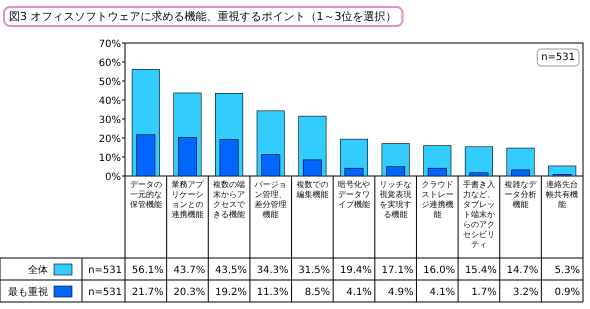  I want to click on y-tick-label: 30%, so click(109, 120).